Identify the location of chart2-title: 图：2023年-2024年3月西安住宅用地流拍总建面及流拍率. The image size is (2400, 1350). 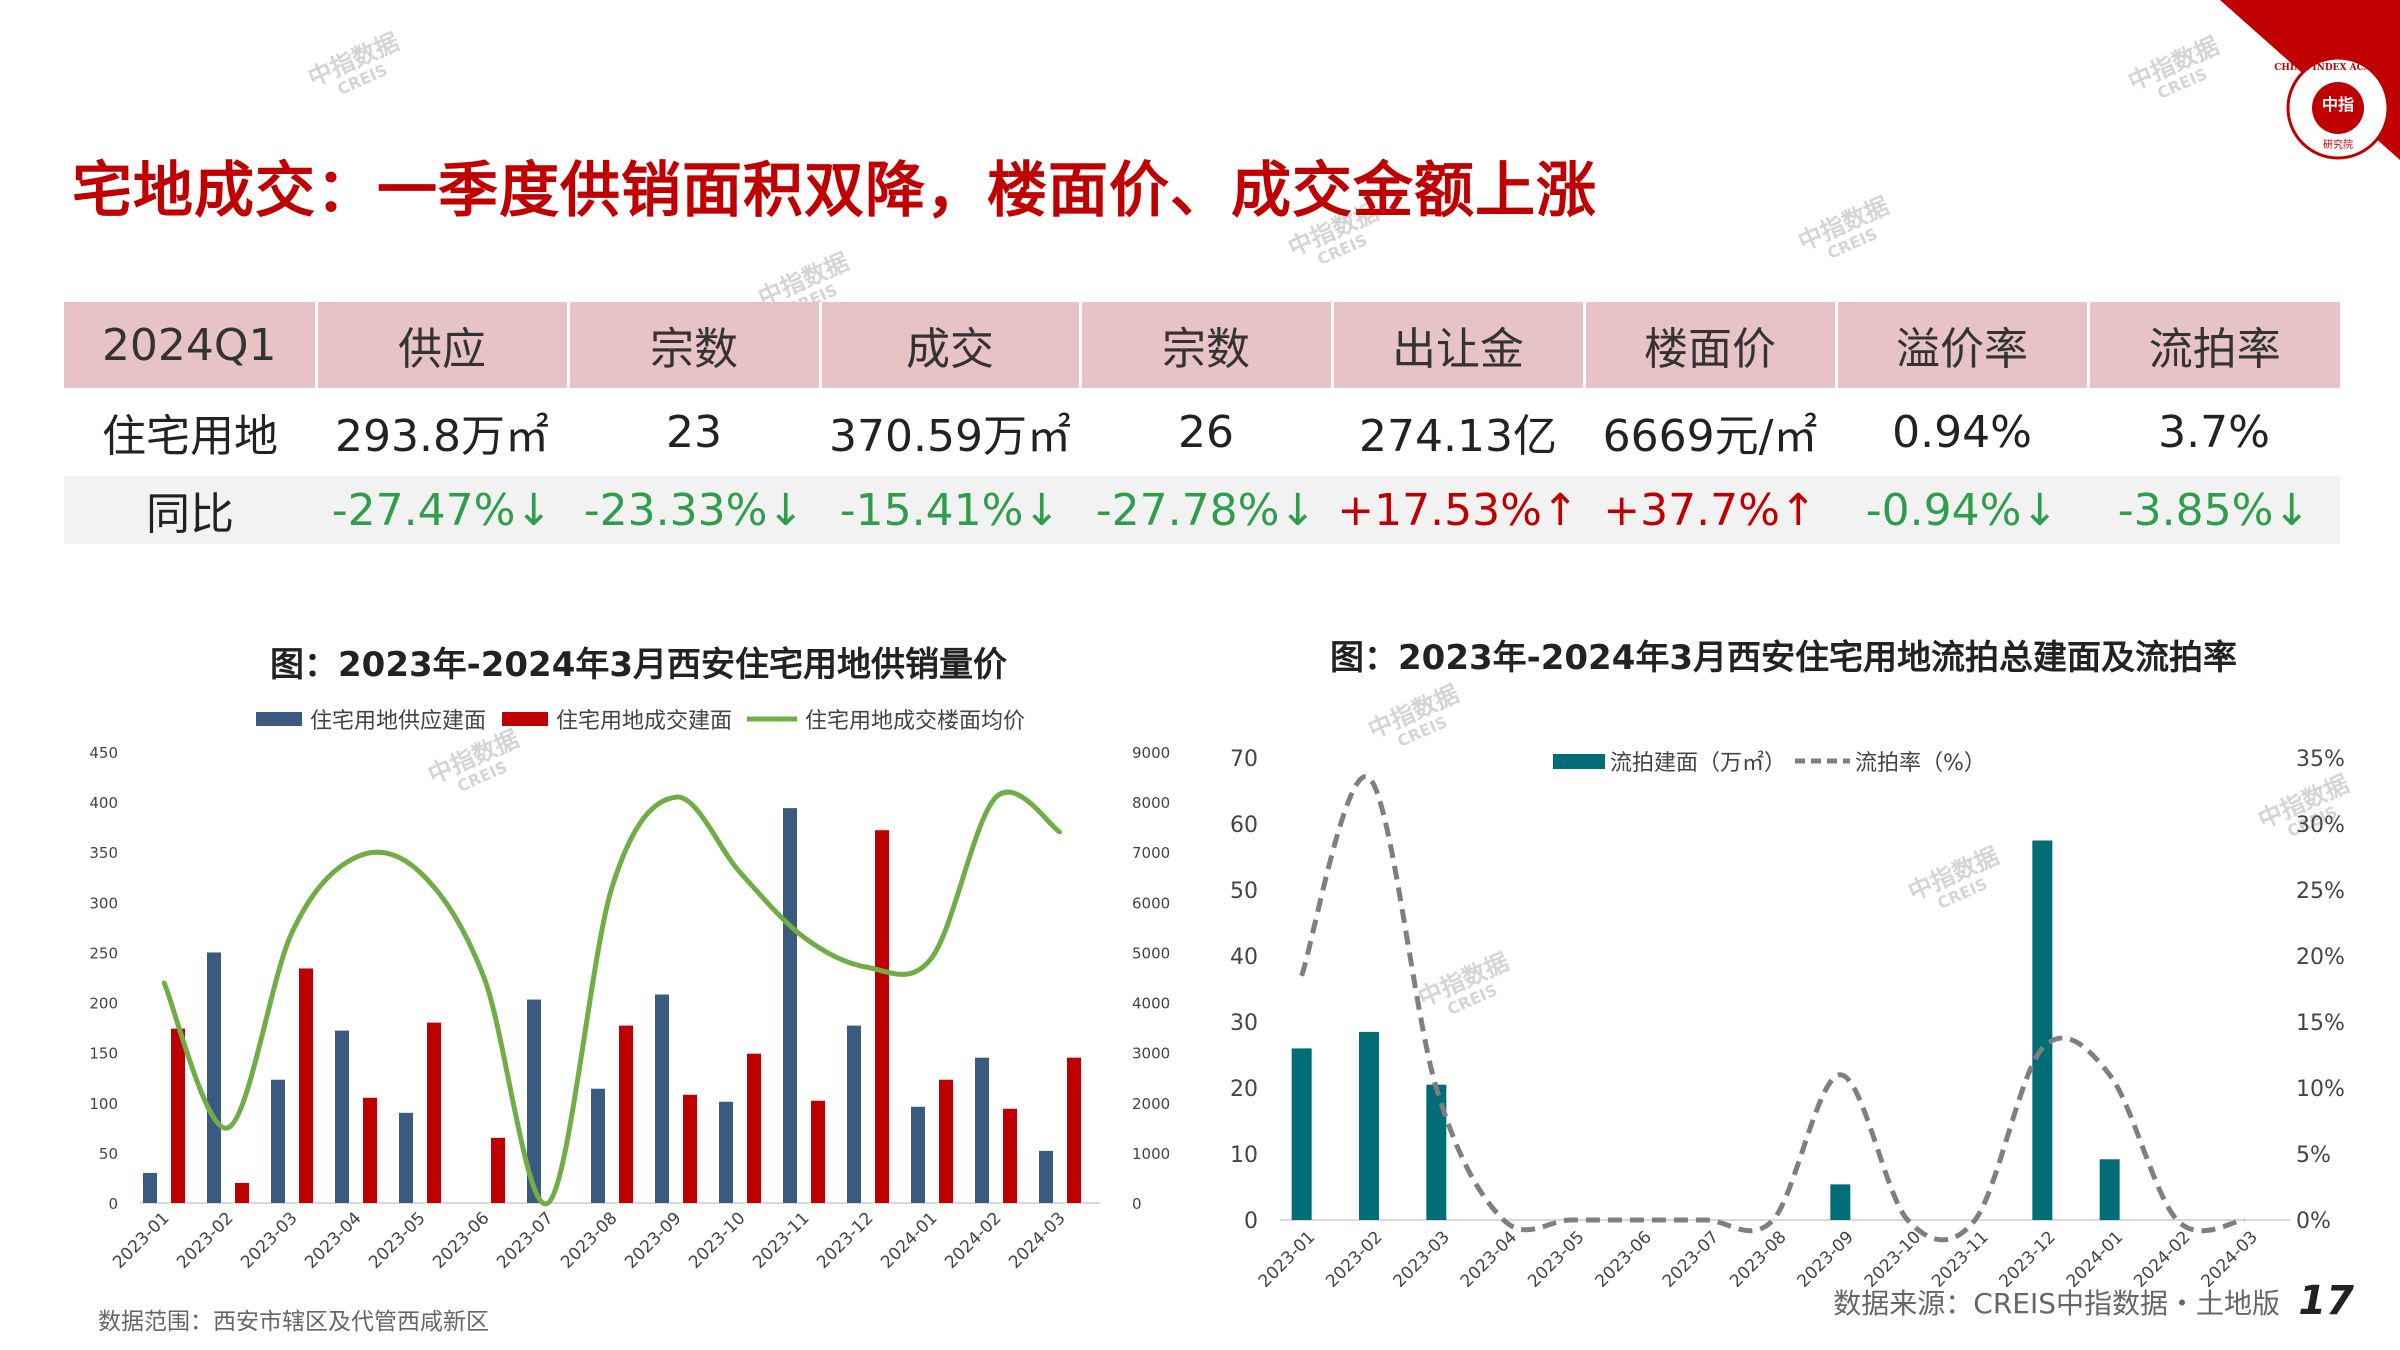
(1784, 658).